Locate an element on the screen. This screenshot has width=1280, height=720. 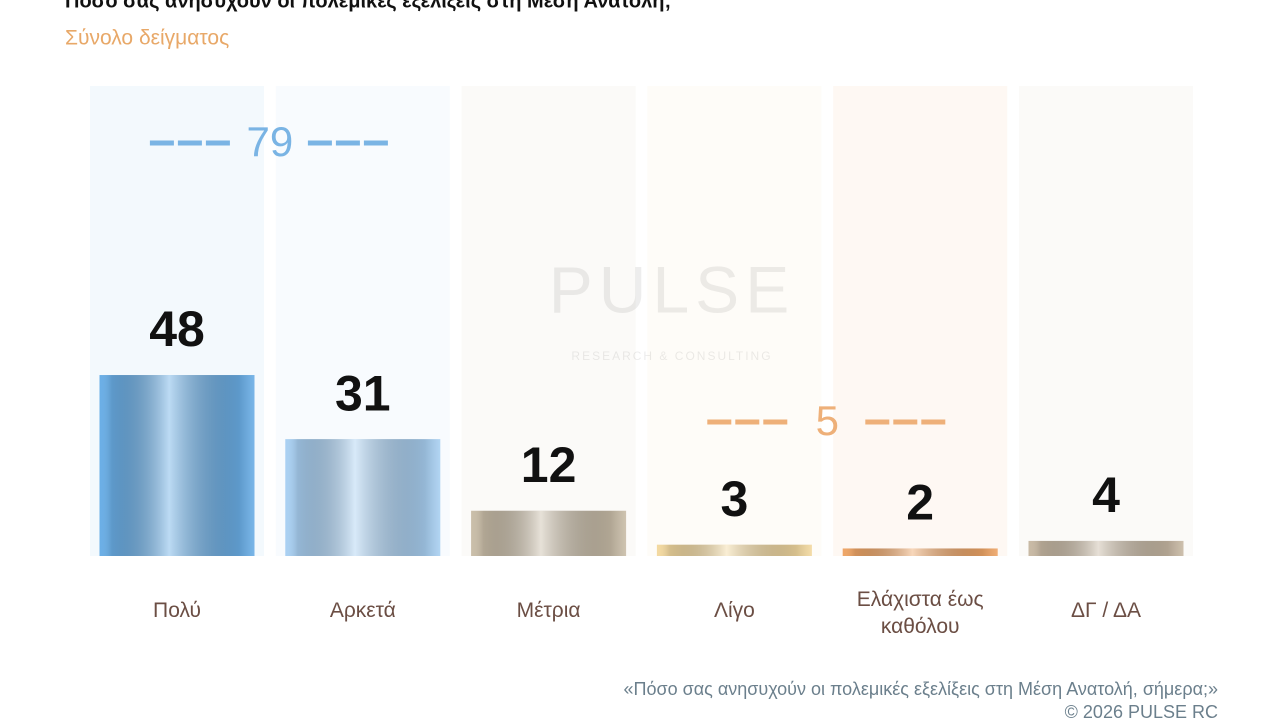
x-tick-label: ΔΓ / ΔΑ is located at coordinates (1106, 610).